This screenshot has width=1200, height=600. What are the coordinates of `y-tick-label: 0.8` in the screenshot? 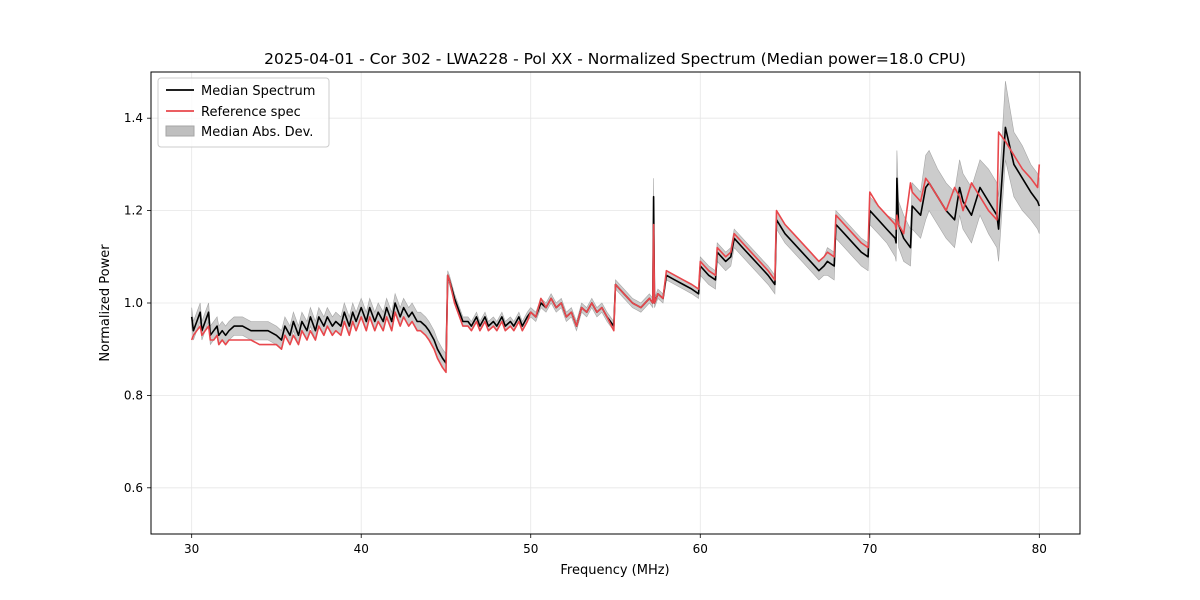 It's located at (133, 395).